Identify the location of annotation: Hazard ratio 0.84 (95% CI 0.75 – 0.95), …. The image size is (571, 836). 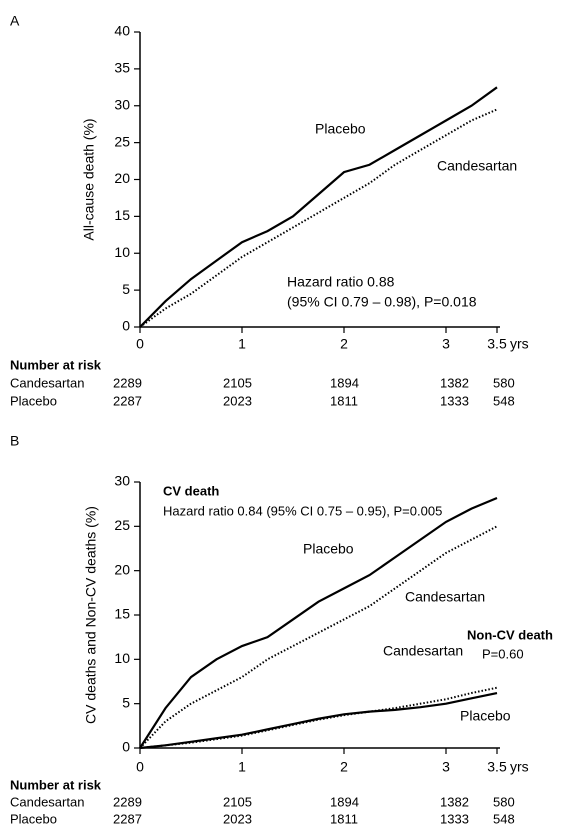
(302, 510).